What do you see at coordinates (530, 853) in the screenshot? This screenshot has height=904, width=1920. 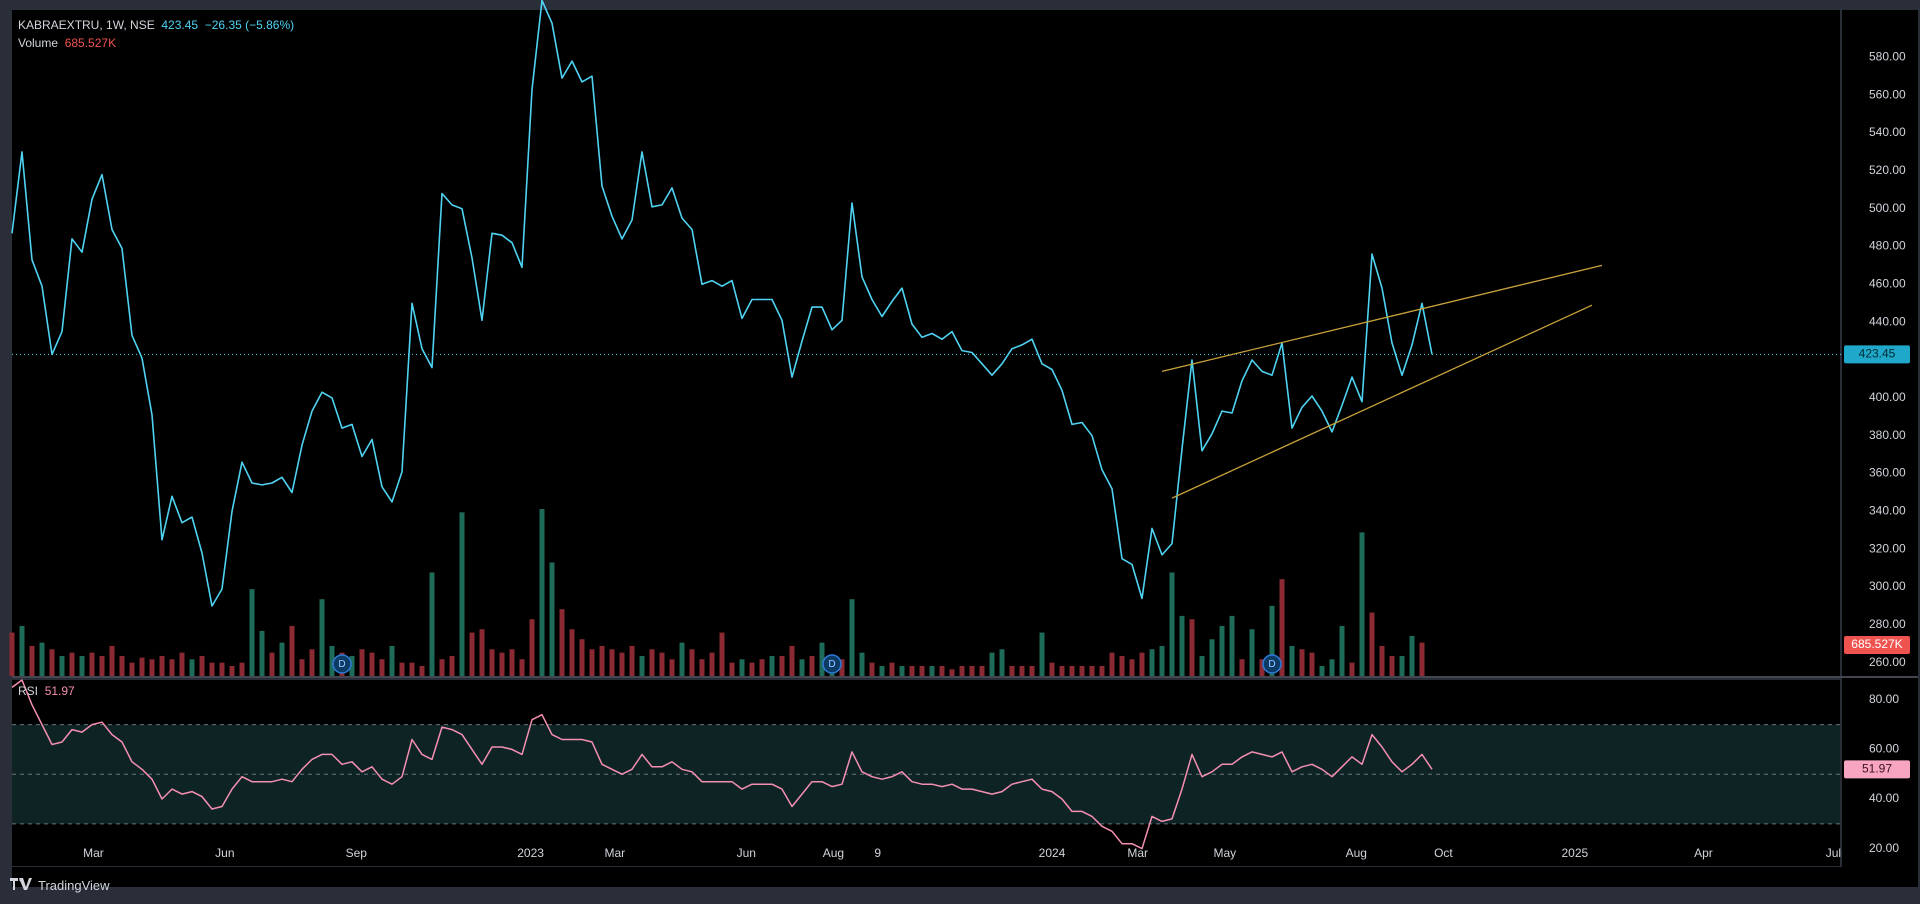 I see `time-tick-label: 2023` at bounding box center [530, 853].